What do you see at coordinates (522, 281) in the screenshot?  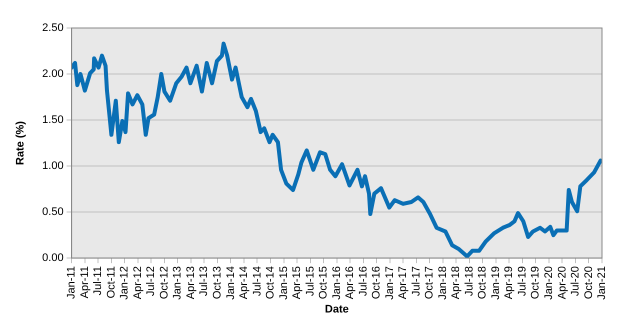 I see `x-tick-label: Jul-19` at bounding box center [522, 281].